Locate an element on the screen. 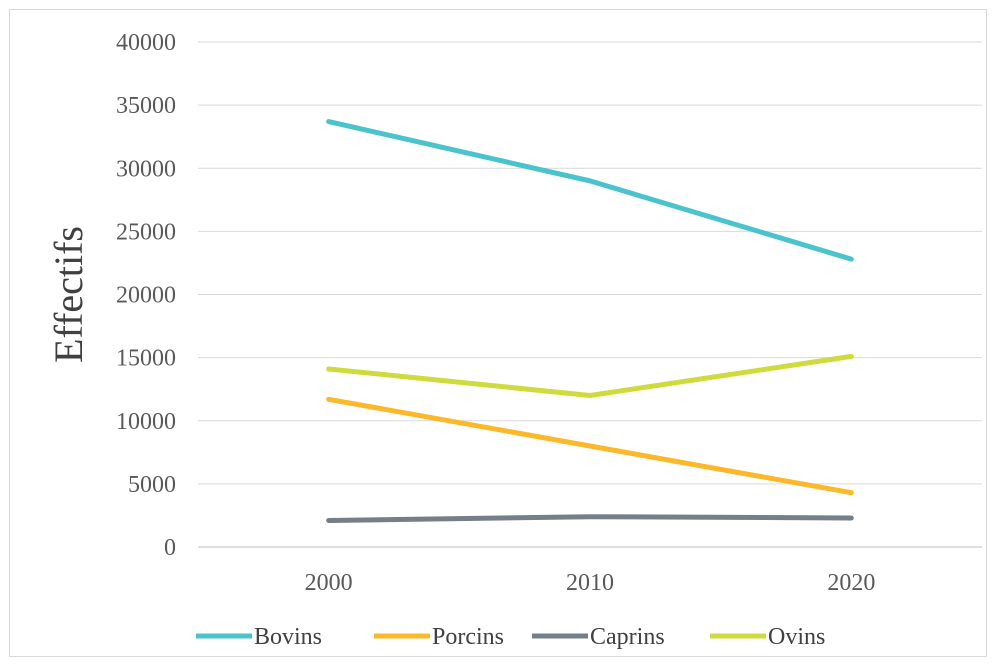 The width and height of the screenshot is (998, 667). y-tick-label: 35000 is located at coordinates (146, 106).